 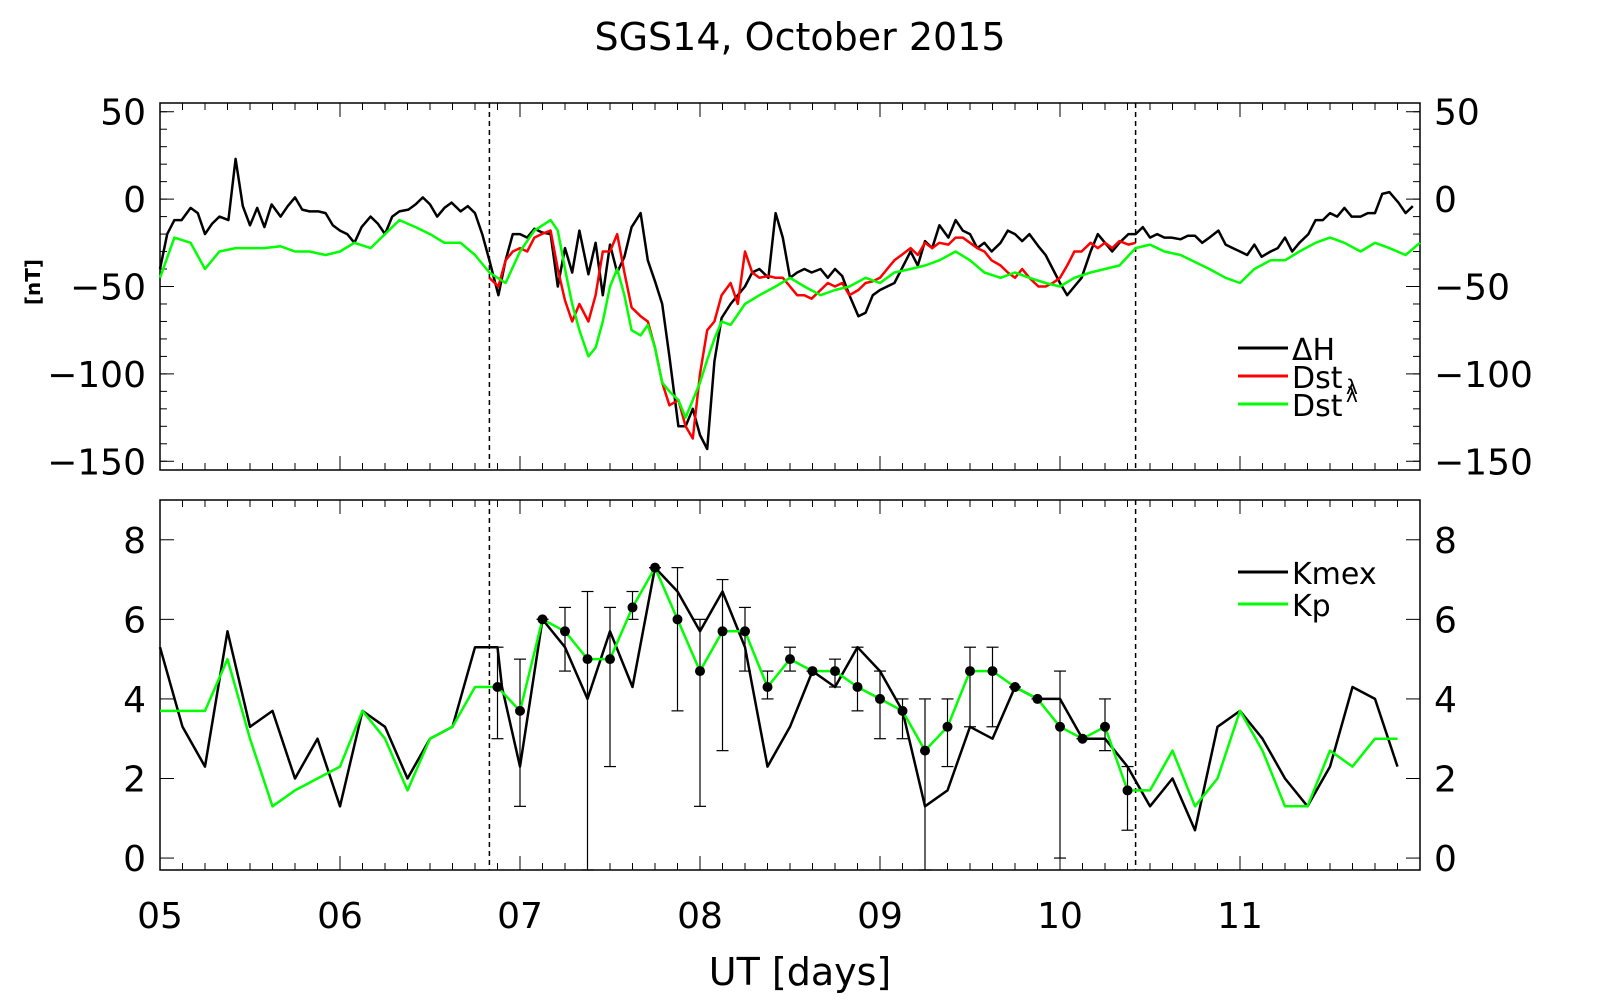 What do you see at coordinates (800, 972) in the screenshot?
I see `x-axis-label: UT [days]` at bounding box center [800, 972].